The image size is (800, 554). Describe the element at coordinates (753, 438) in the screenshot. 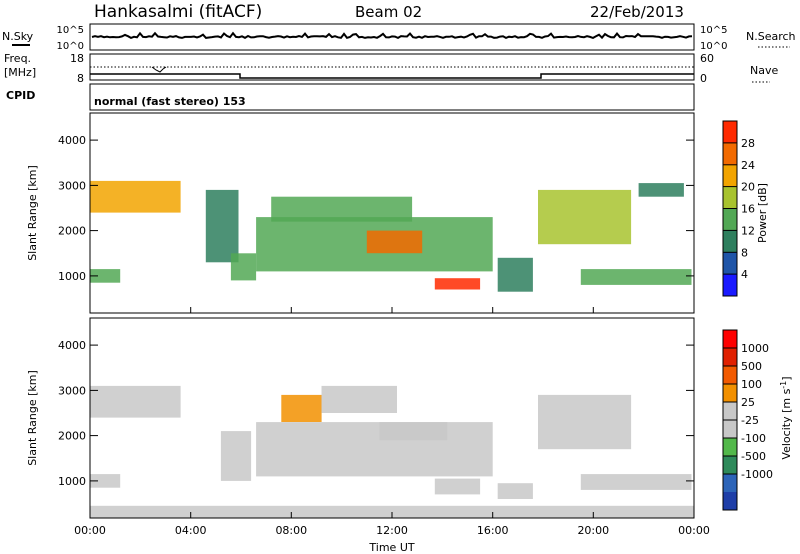

I see `velocity-colorbar-tick-5: -100` at that location.